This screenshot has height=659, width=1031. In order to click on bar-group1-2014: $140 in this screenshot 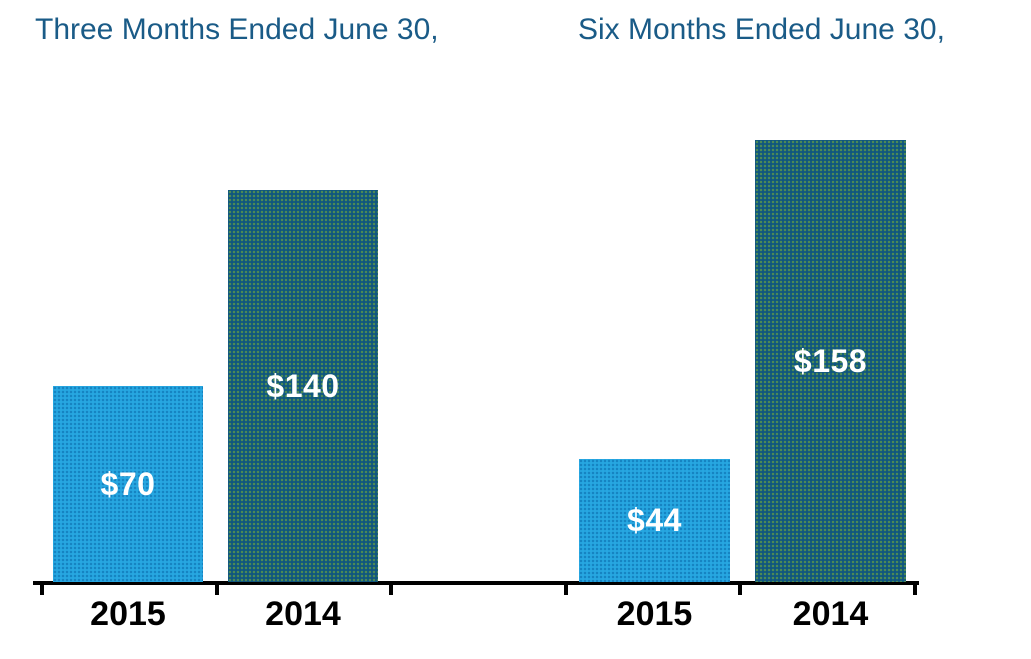, I will do `click(303, 386)`.